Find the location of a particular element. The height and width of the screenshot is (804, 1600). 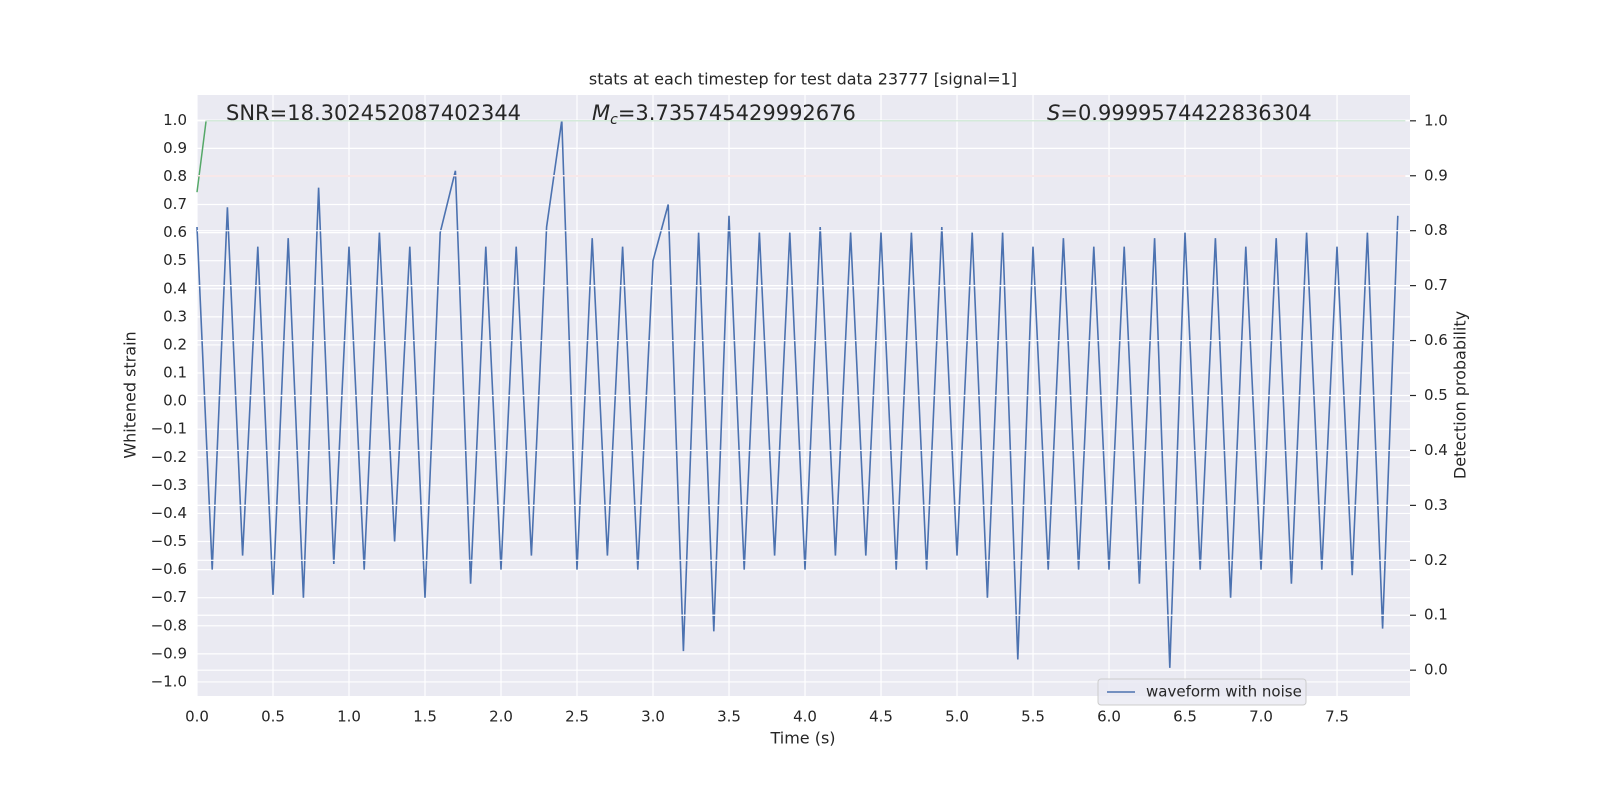

y2-tick-label: 0.6 is located at coordinates (1436, 340).